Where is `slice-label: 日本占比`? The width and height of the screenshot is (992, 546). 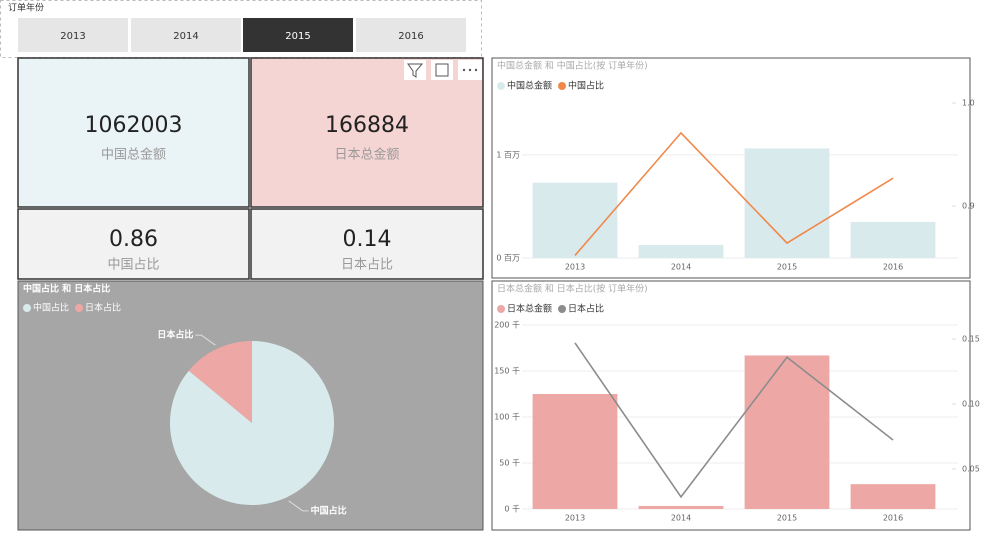
slice-label: 日本占比 is located at coordinates (175, 335).